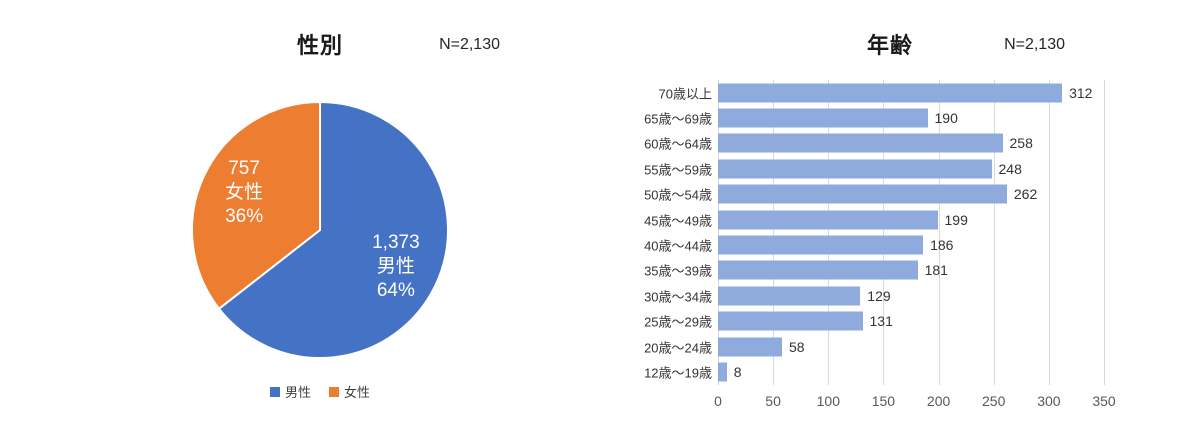  Describe the element at coordinates (942, 245) in the screenshot. I see `value-label: 186` at that location.